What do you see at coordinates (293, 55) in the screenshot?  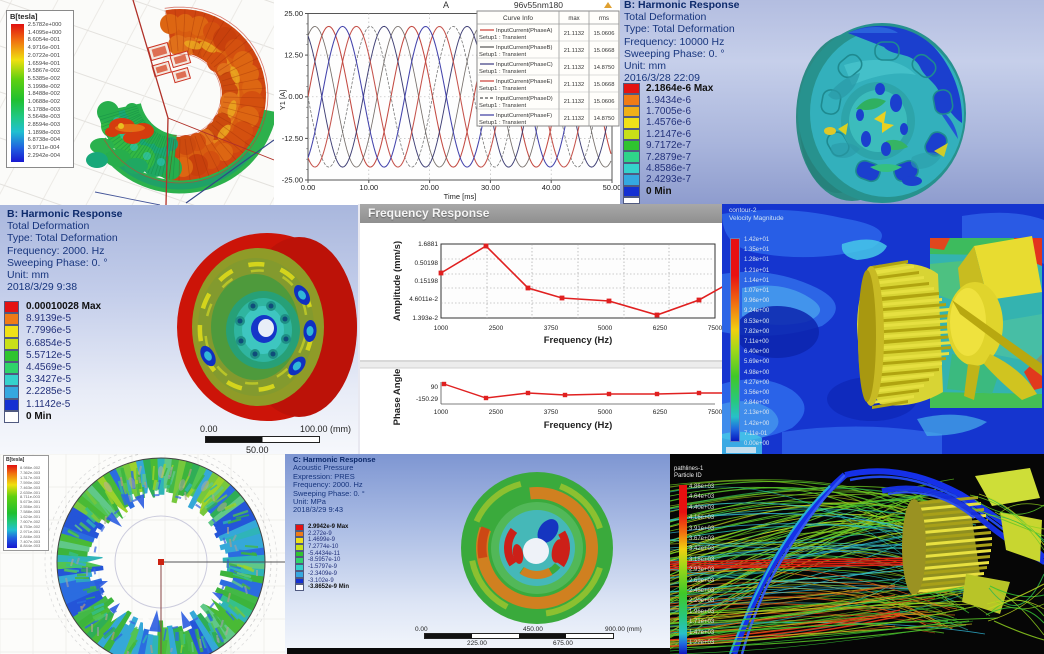 I see `svg-text: 12.50` at bounding box center [293, 55].